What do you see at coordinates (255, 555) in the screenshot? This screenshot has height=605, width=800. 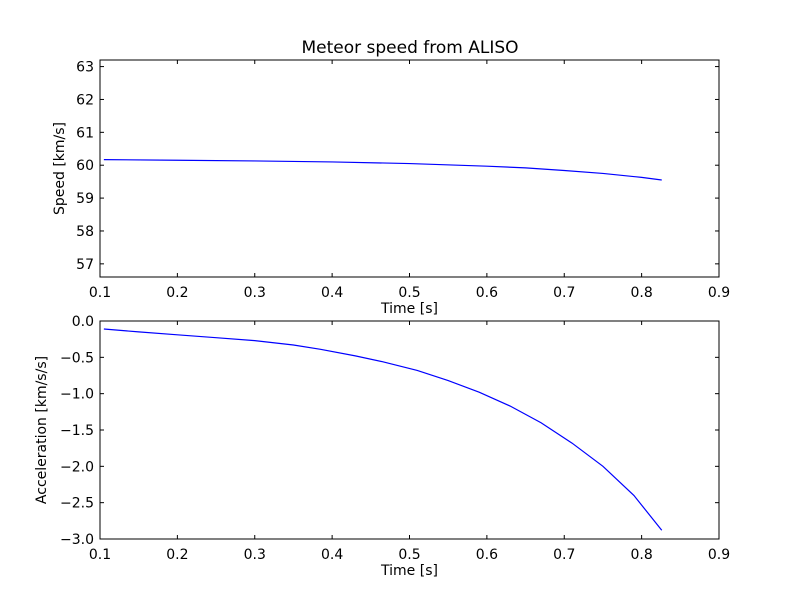 I see `acceleration-xtick-label: 0.3` at bounding box center [255, 555].